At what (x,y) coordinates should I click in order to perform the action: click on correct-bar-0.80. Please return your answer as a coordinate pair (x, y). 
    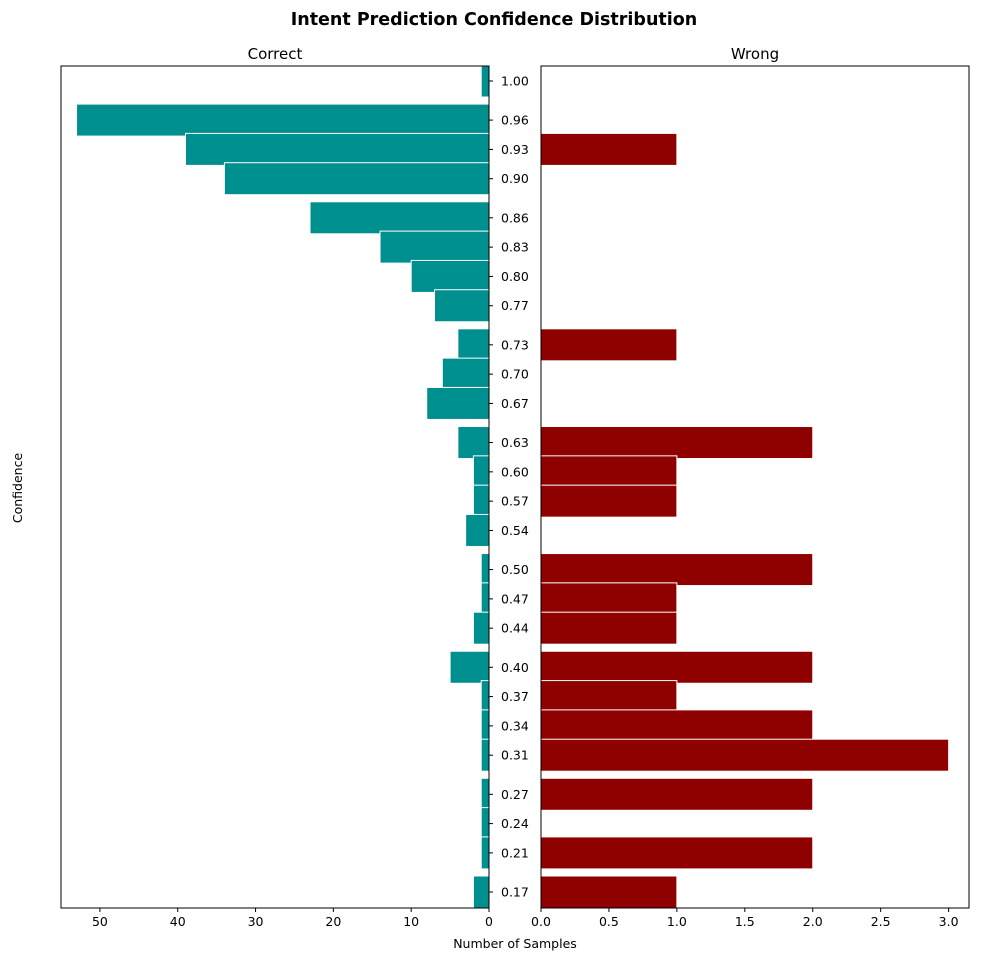
    Looking at the image, I should click on (450, 276).